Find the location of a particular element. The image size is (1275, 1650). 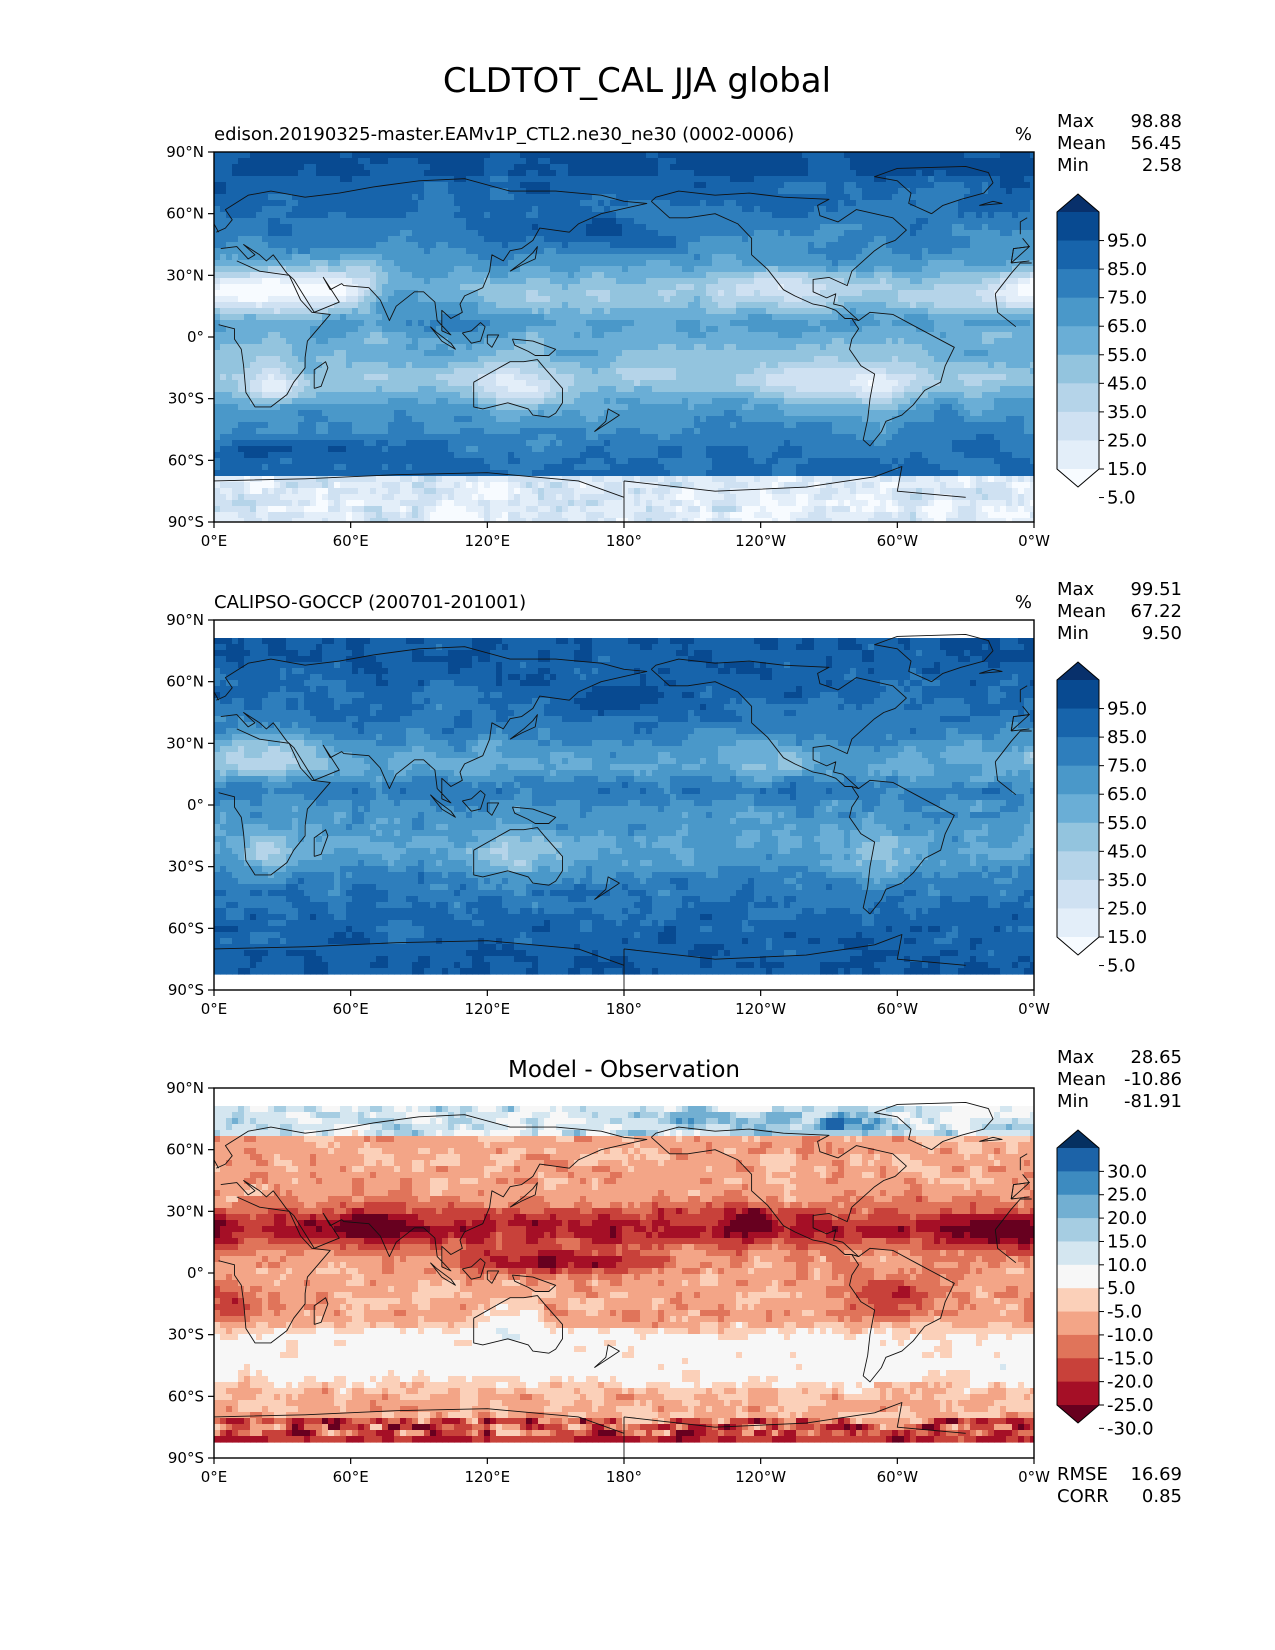

colorbar-tick-label: -20.0 is located at coordinates (1130, 1382).